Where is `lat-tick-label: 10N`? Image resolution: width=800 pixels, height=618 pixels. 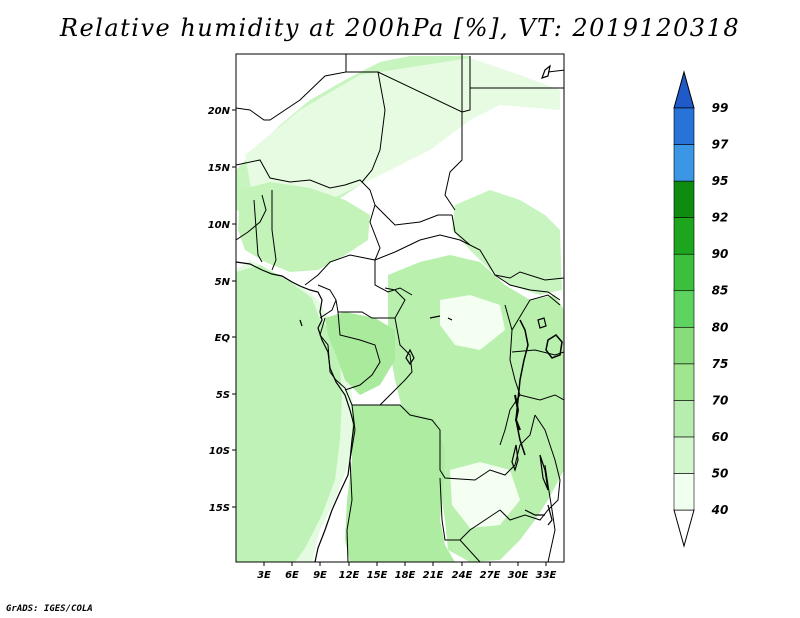 lat-tick-label: 10N is located at coordinates (219, 225).